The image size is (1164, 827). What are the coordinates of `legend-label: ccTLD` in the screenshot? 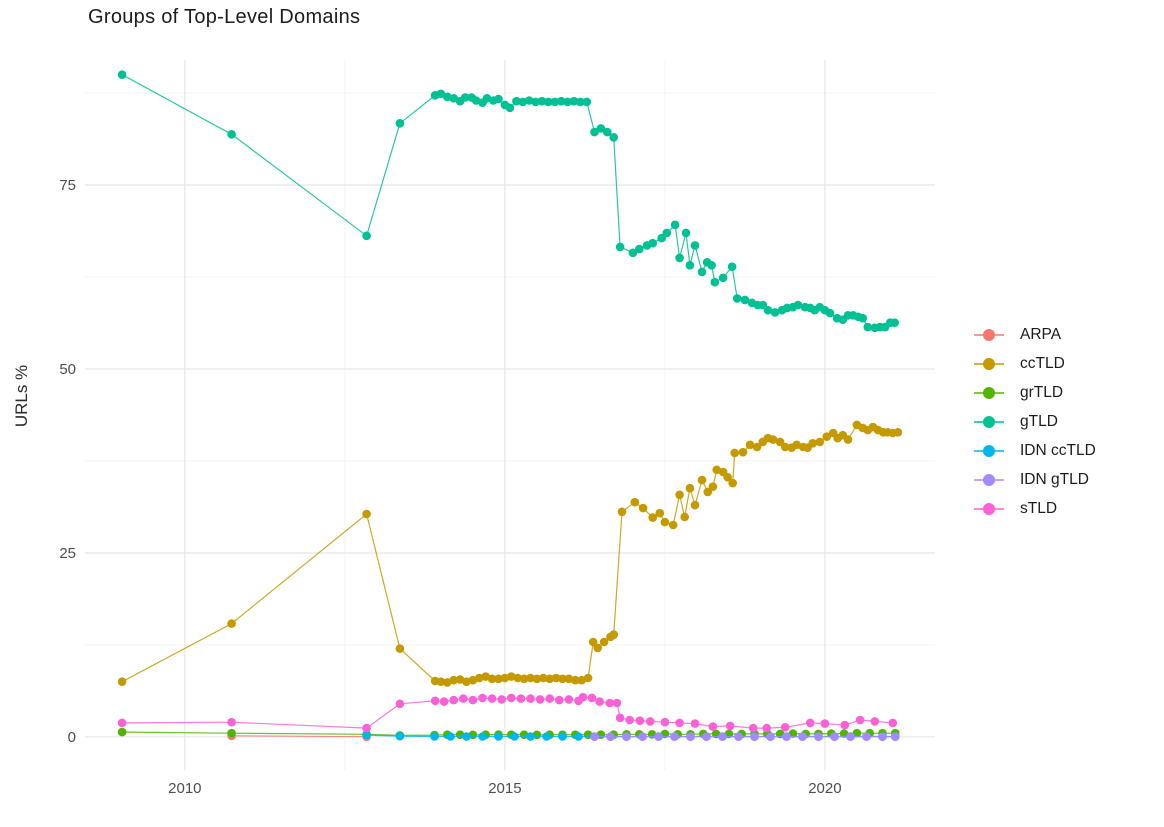 It's located at (1042, 363).